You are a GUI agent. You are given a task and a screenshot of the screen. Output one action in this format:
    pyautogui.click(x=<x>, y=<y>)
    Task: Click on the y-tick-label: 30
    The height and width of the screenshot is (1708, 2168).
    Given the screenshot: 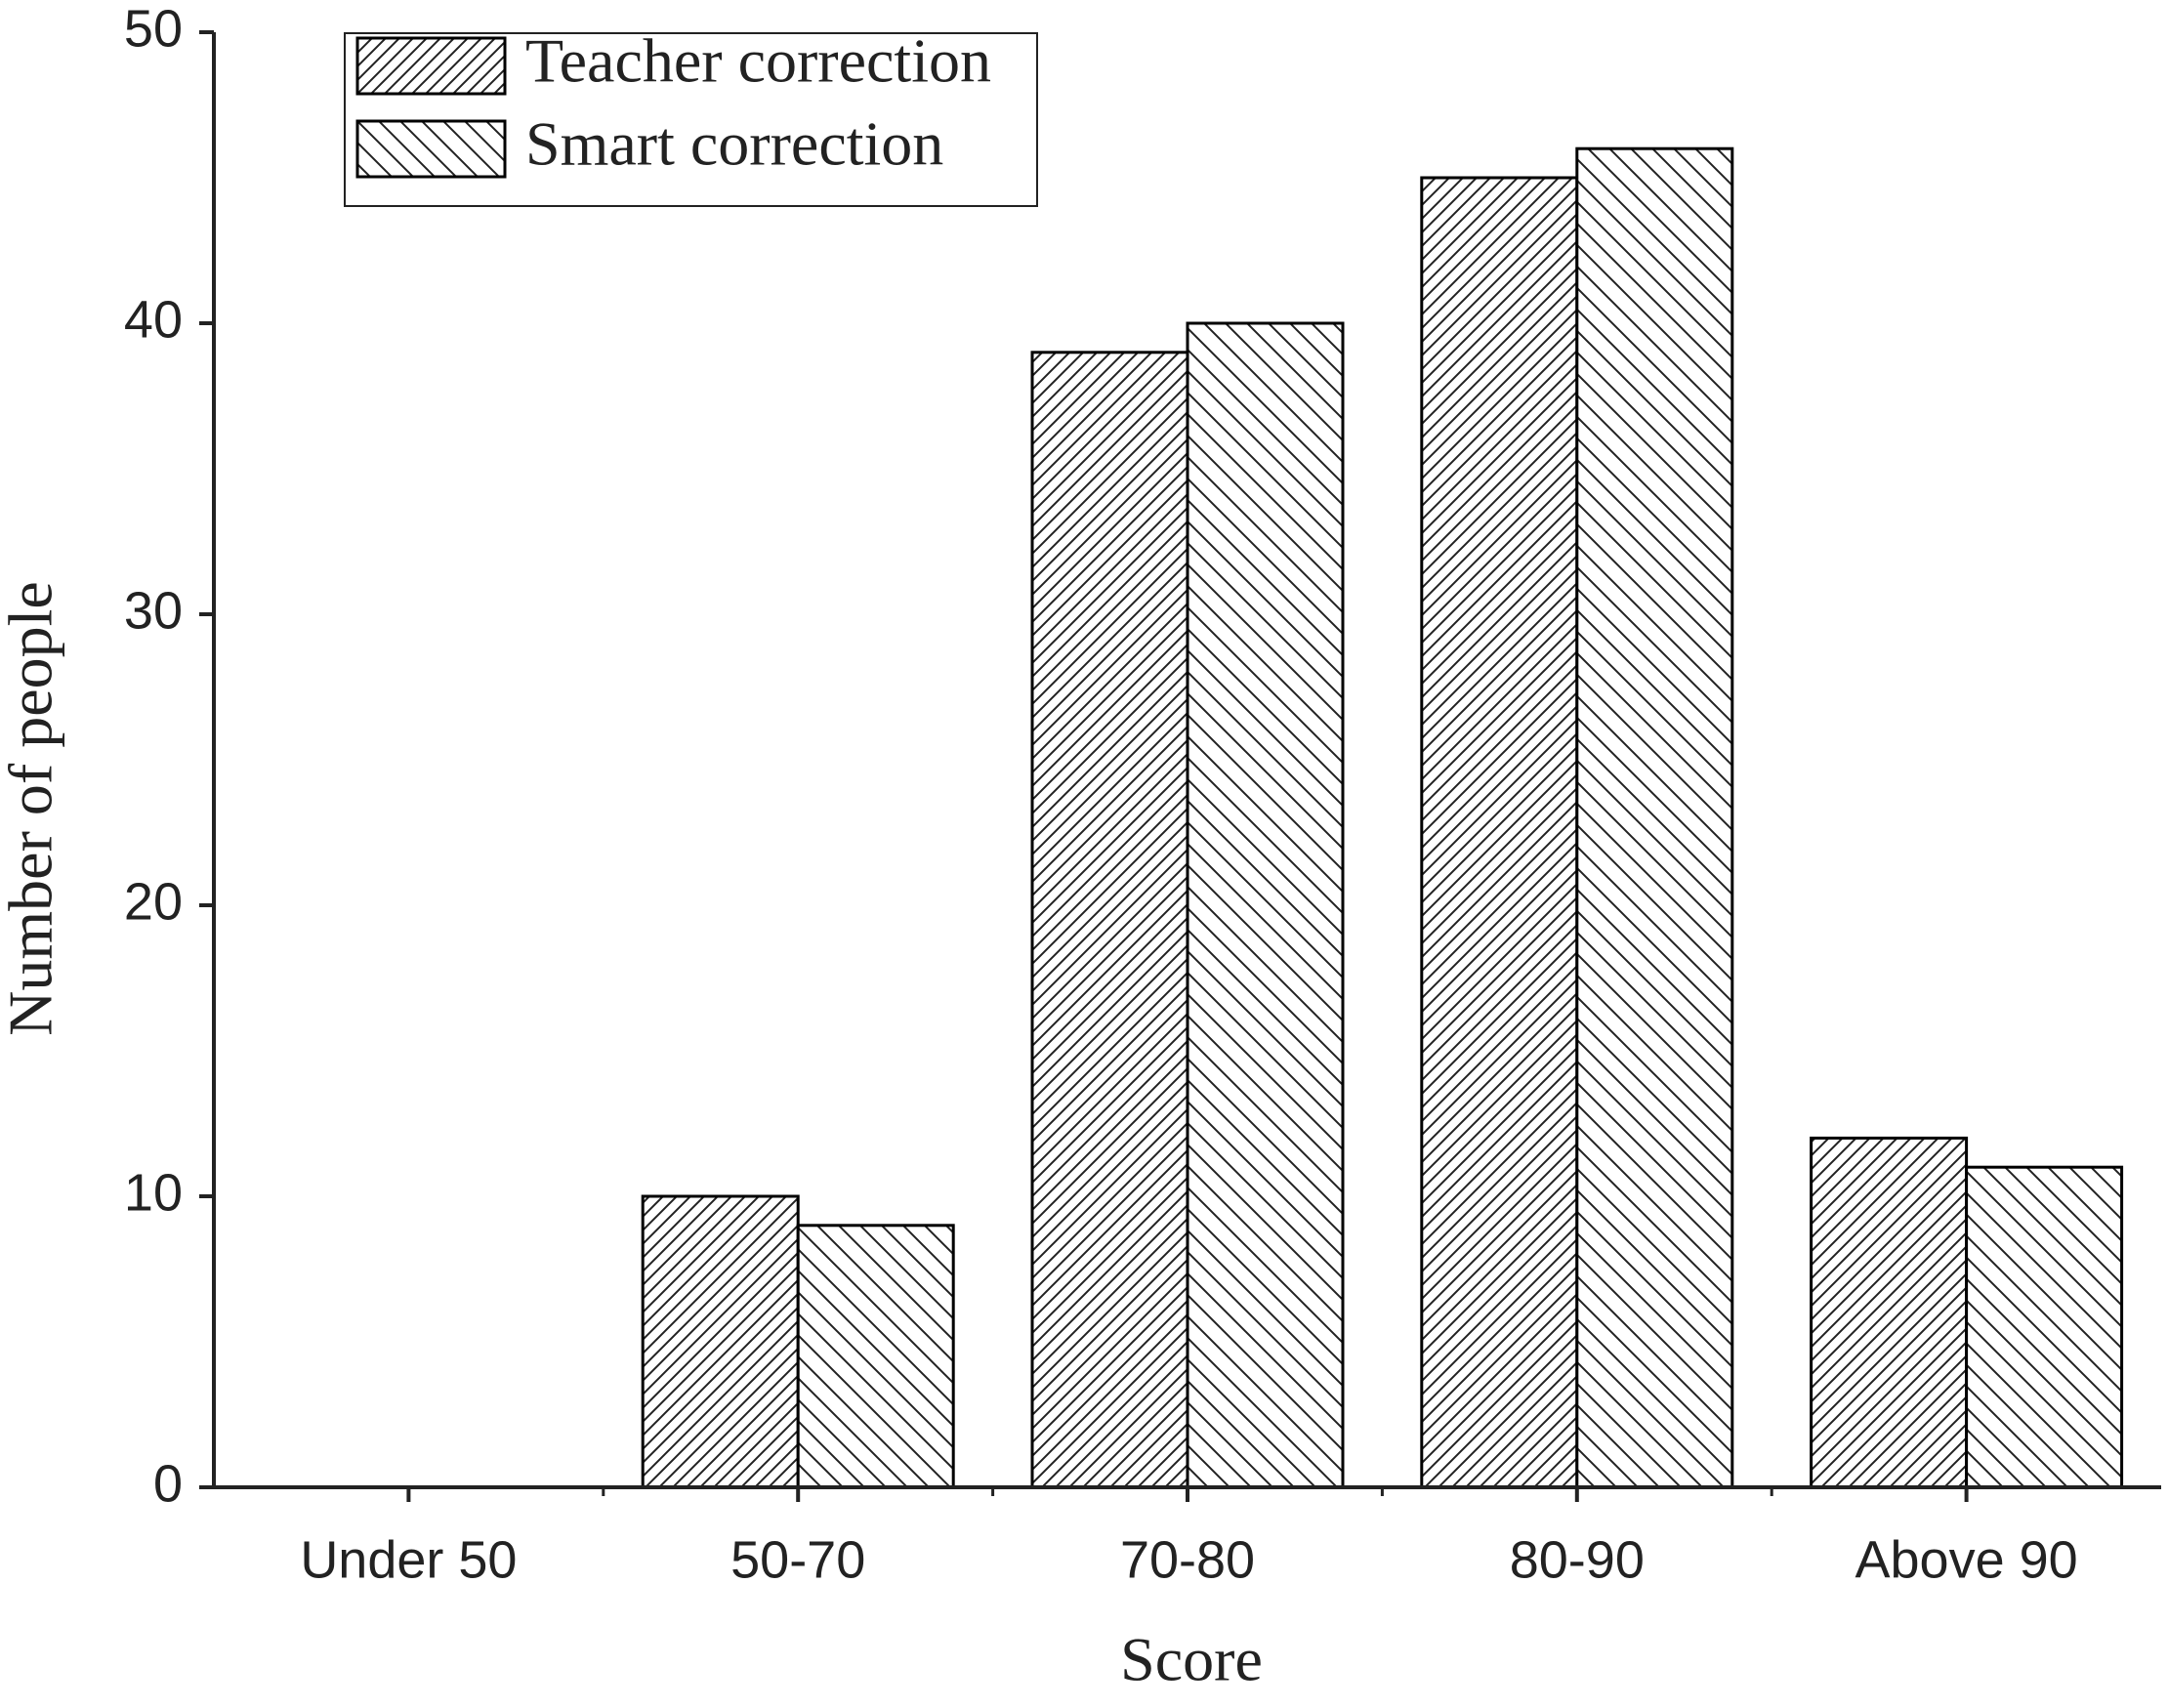 What is the action you would take?
    pyautogui.click(x=153, y=611)
    